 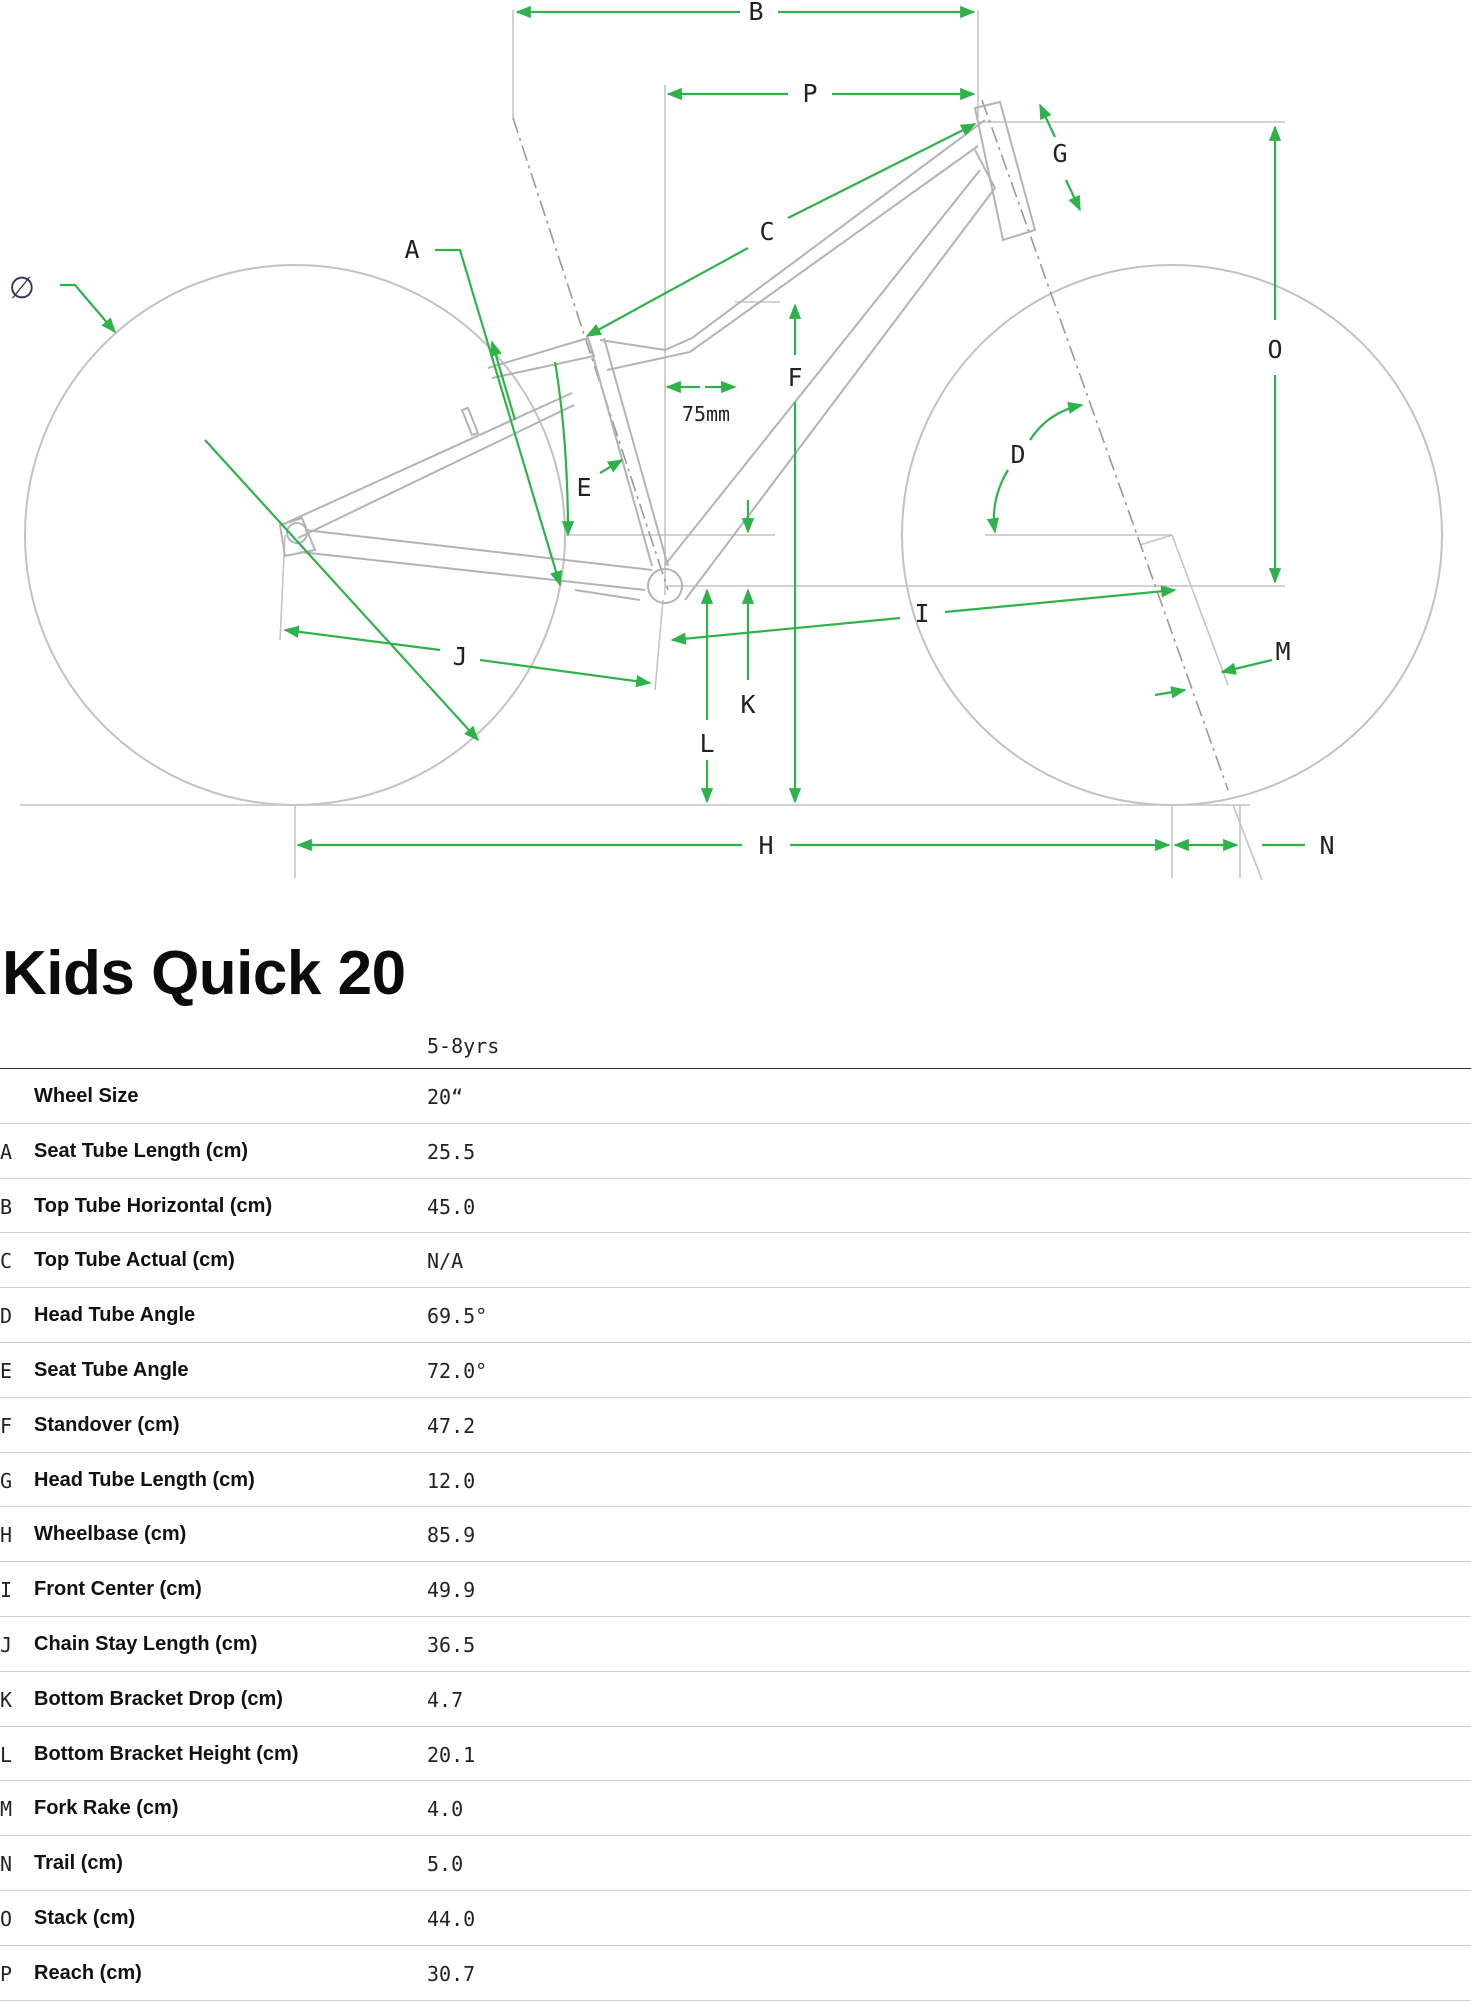 I want to click on table-row: K Bottom Bracket Drop (cm) 4.7, so click(x=735, y=1699).